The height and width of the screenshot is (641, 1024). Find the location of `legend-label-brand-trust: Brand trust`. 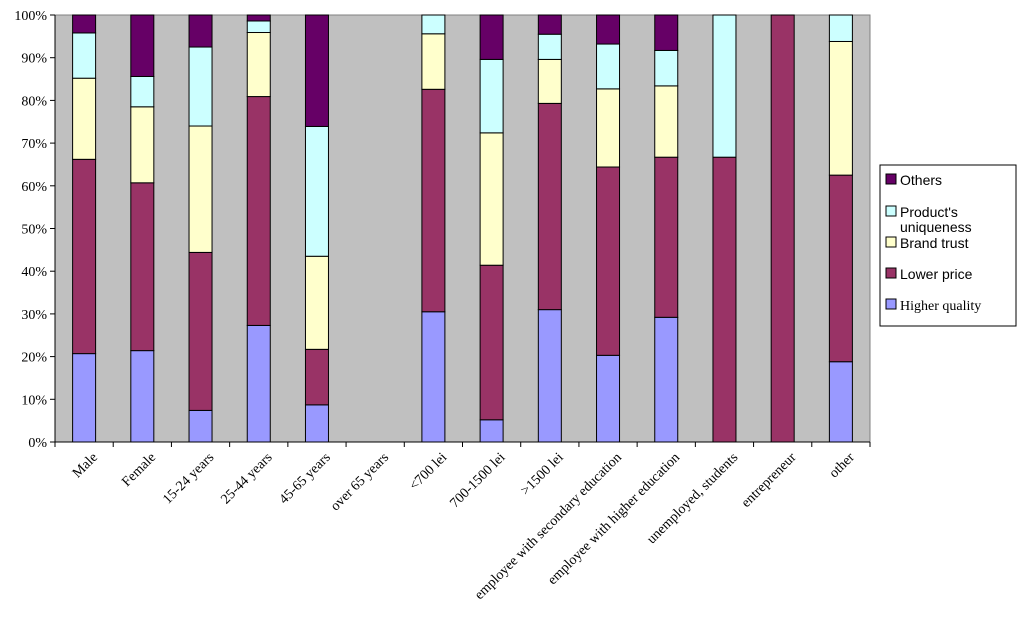

legend-label-brand-trust: Brand trust is located at coordinates (934, 243).